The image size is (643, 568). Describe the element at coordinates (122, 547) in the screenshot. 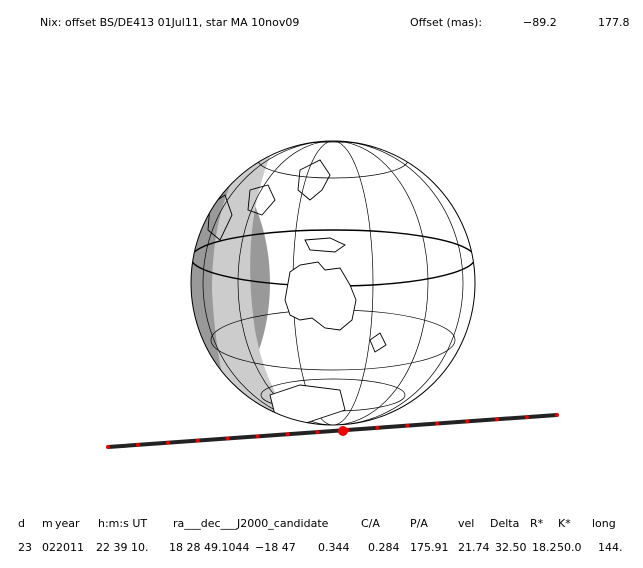

I see `table-cell: 22 39 10.` at that location.